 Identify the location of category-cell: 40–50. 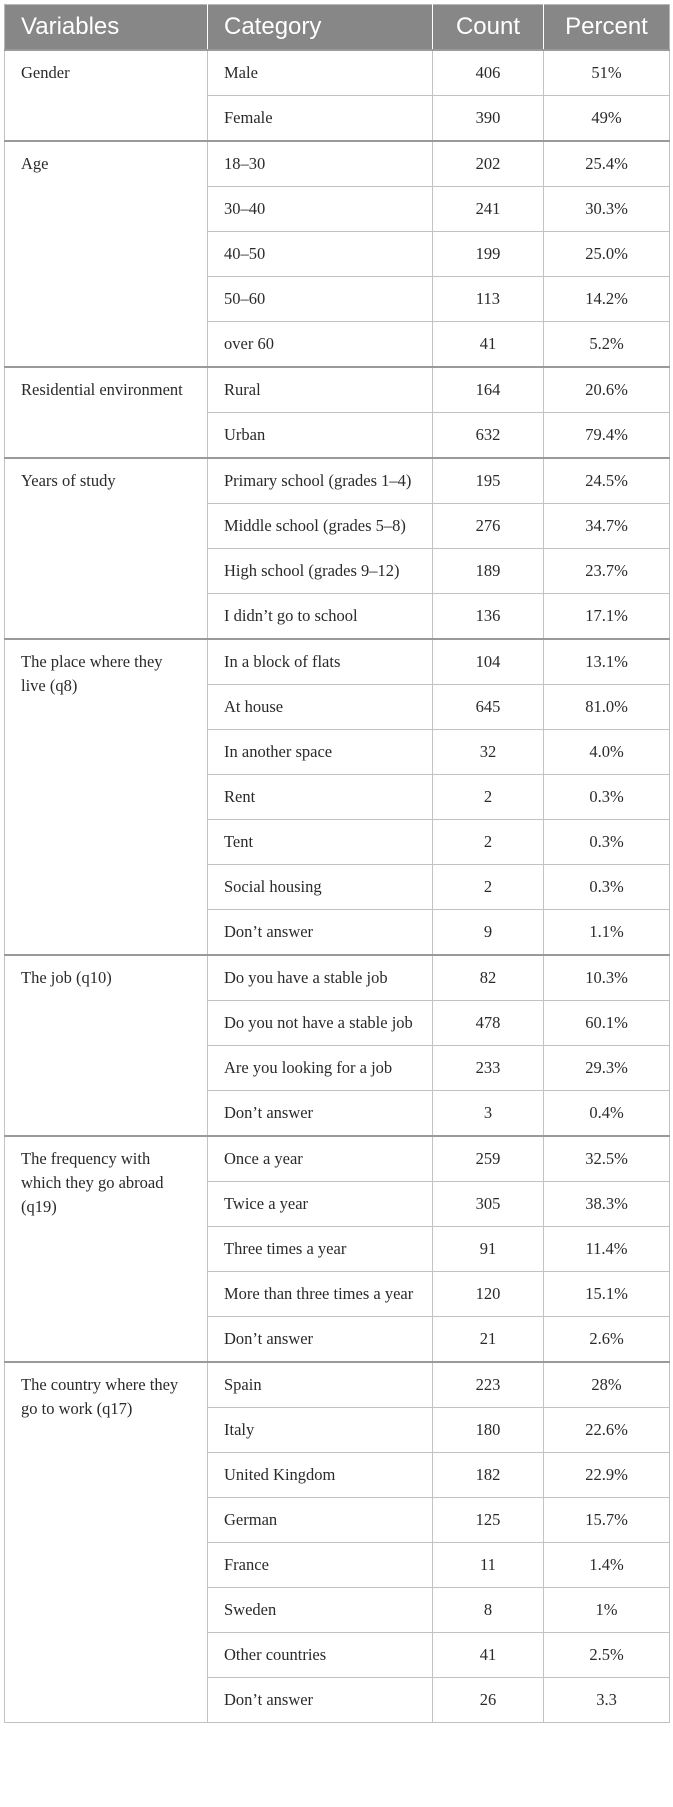
(320, 254).